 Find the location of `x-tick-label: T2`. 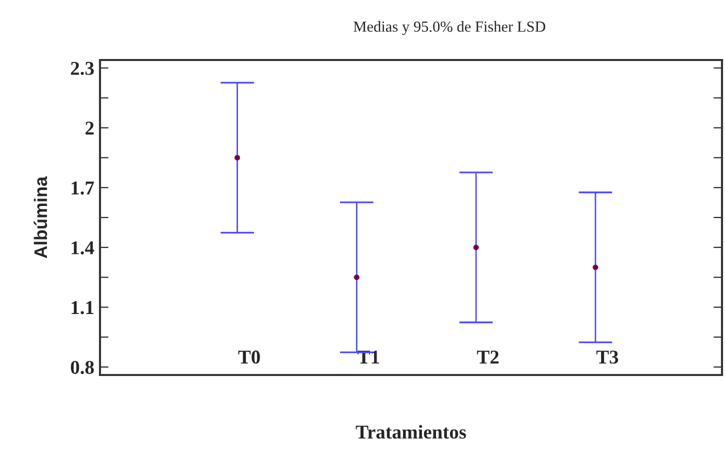

x-tick-label: T2 is located at coordinates (488, 357).